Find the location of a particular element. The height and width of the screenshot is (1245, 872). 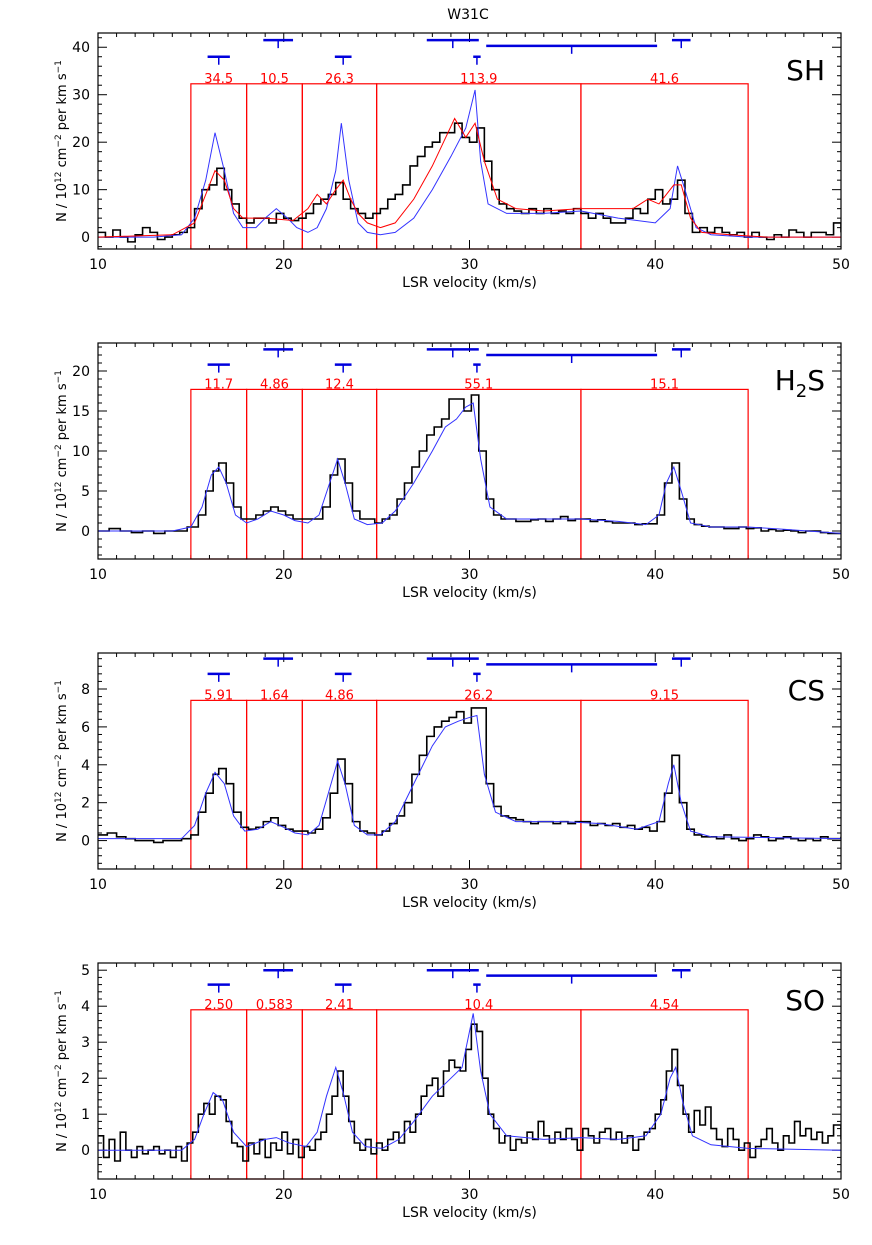

box-value-label: 15.1 is located at coordinates (664, 384).